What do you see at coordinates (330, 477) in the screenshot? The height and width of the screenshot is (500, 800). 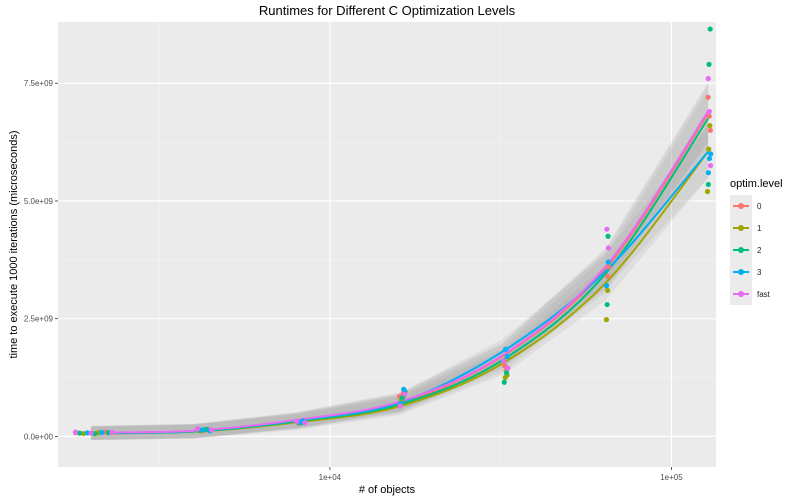 I see `x-tick-label: 1e+04` at bounding box center [330, 477].